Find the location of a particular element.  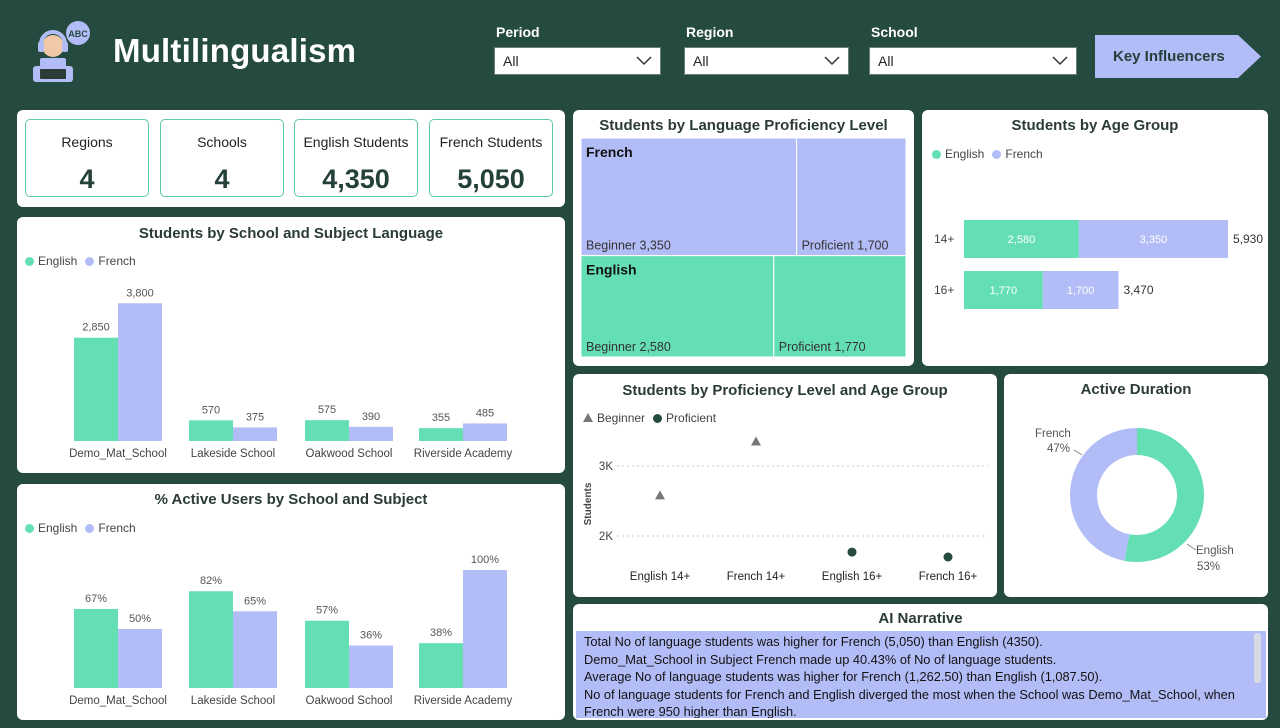

data-label: 390 is located at coordinates (371, 417).